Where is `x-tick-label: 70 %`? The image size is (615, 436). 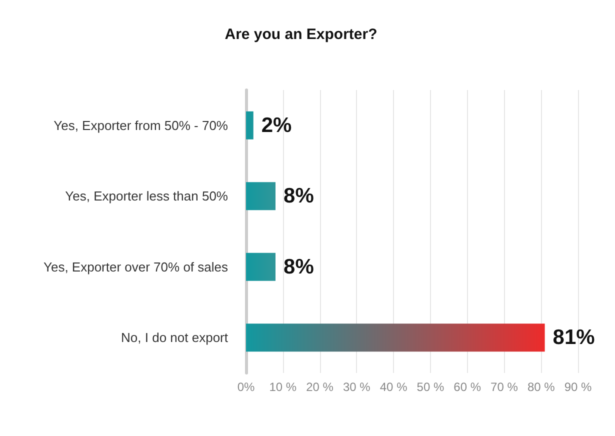
x-tick-label: 70 % is located at coordinates (504, 387).